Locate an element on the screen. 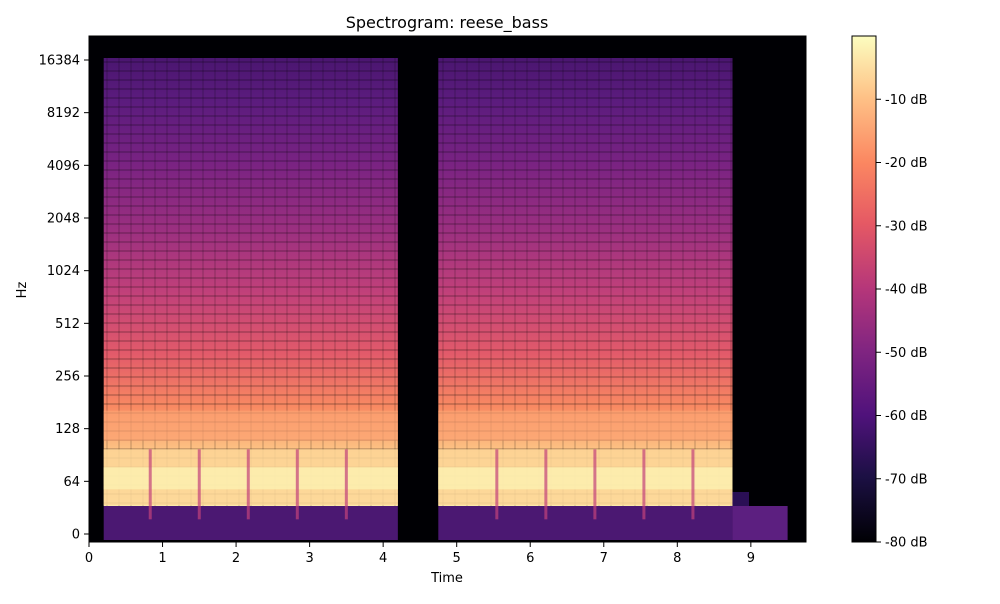 This screenshot has width=1000, height=604. y-tick-label: 1024 is located at coordinates (63, 271).